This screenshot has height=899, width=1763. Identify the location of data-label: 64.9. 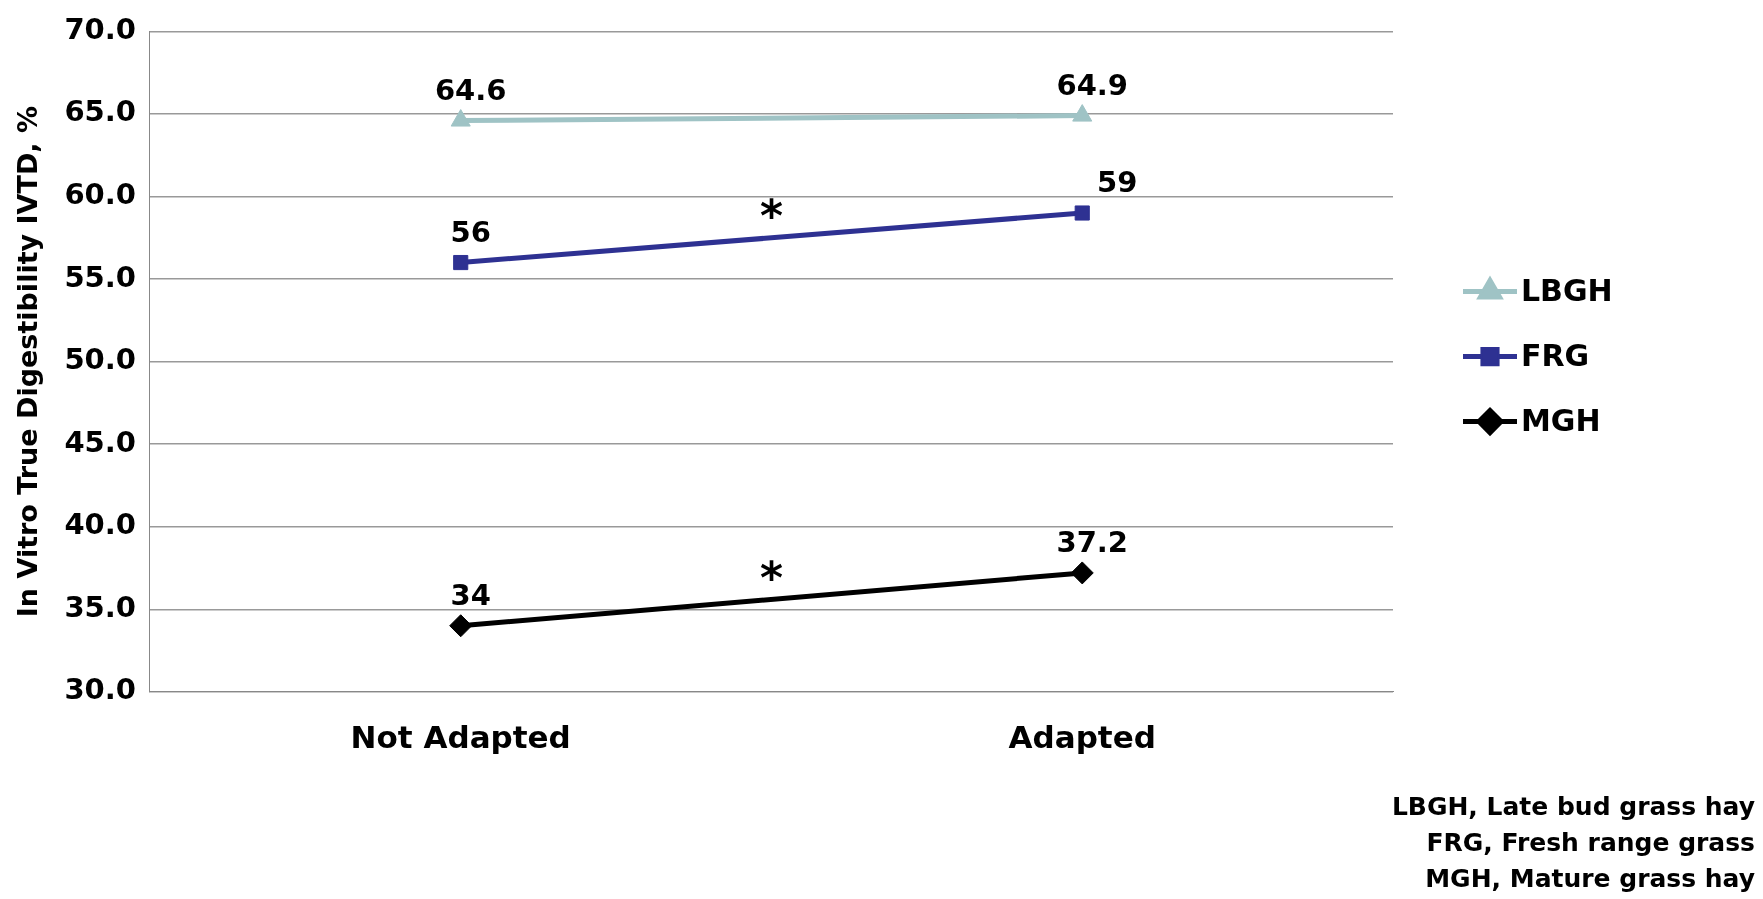
(1092, 84).